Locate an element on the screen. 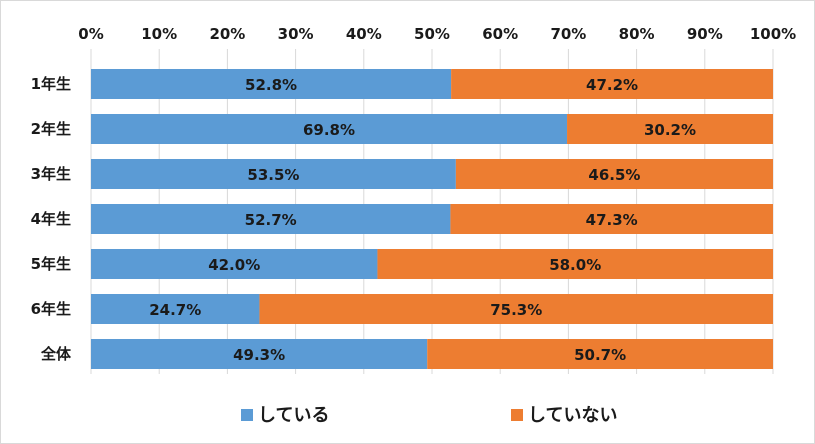 The width and height of the screenshot is (815, 444). bar-data-label: 52.8% is located at coordinates (271, 85).